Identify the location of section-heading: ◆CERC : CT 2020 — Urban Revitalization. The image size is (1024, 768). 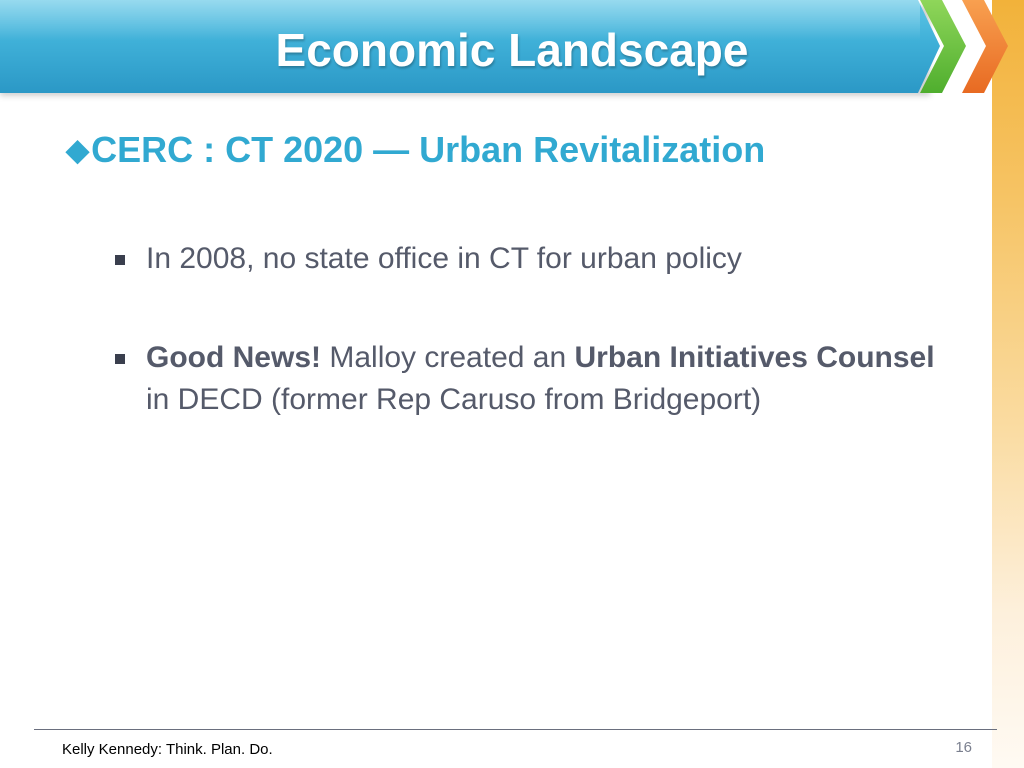
(415, 151).